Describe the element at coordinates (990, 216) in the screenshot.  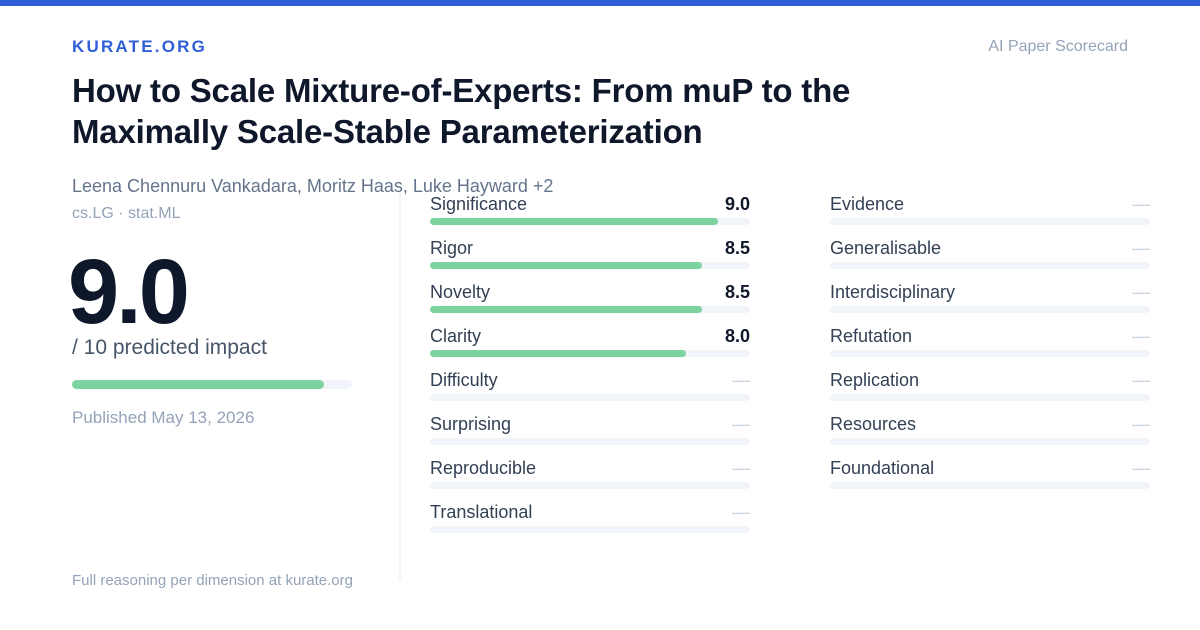
I see `dimension-row: Evidence —` at that location.